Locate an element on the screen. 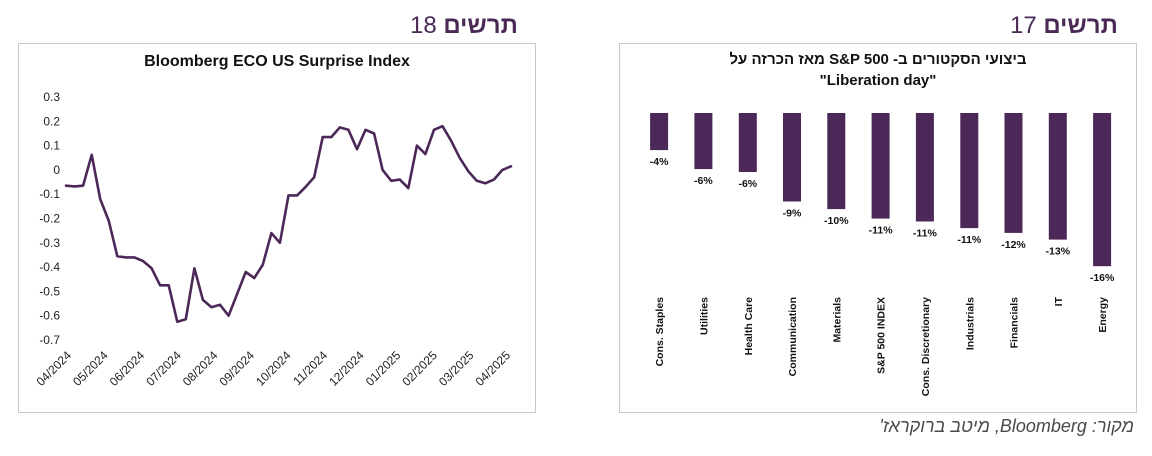 Image resolution: width=1152 pixels, height=456 pixels. x-tick-label: 12/2024 is located at coordinates (346, 368).